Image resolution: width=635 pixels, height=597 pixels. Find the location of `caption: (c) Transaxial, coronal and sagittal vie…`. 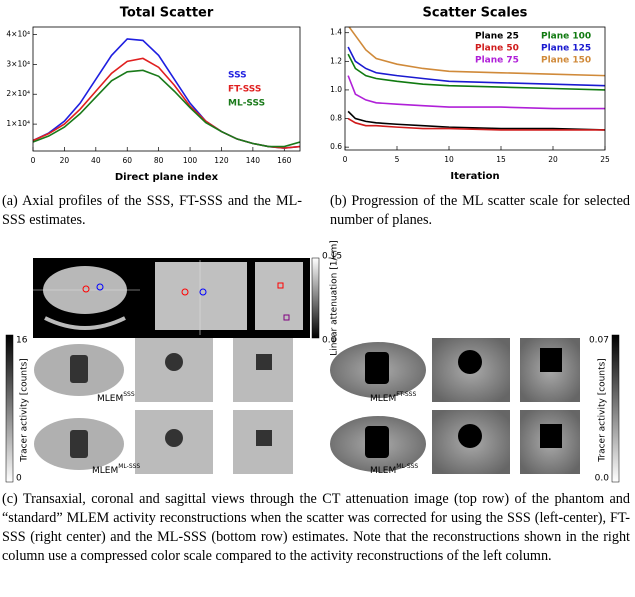

caption: (c) Transaxial, coronal and sagittal vie… is located at coordinates (316, 527).